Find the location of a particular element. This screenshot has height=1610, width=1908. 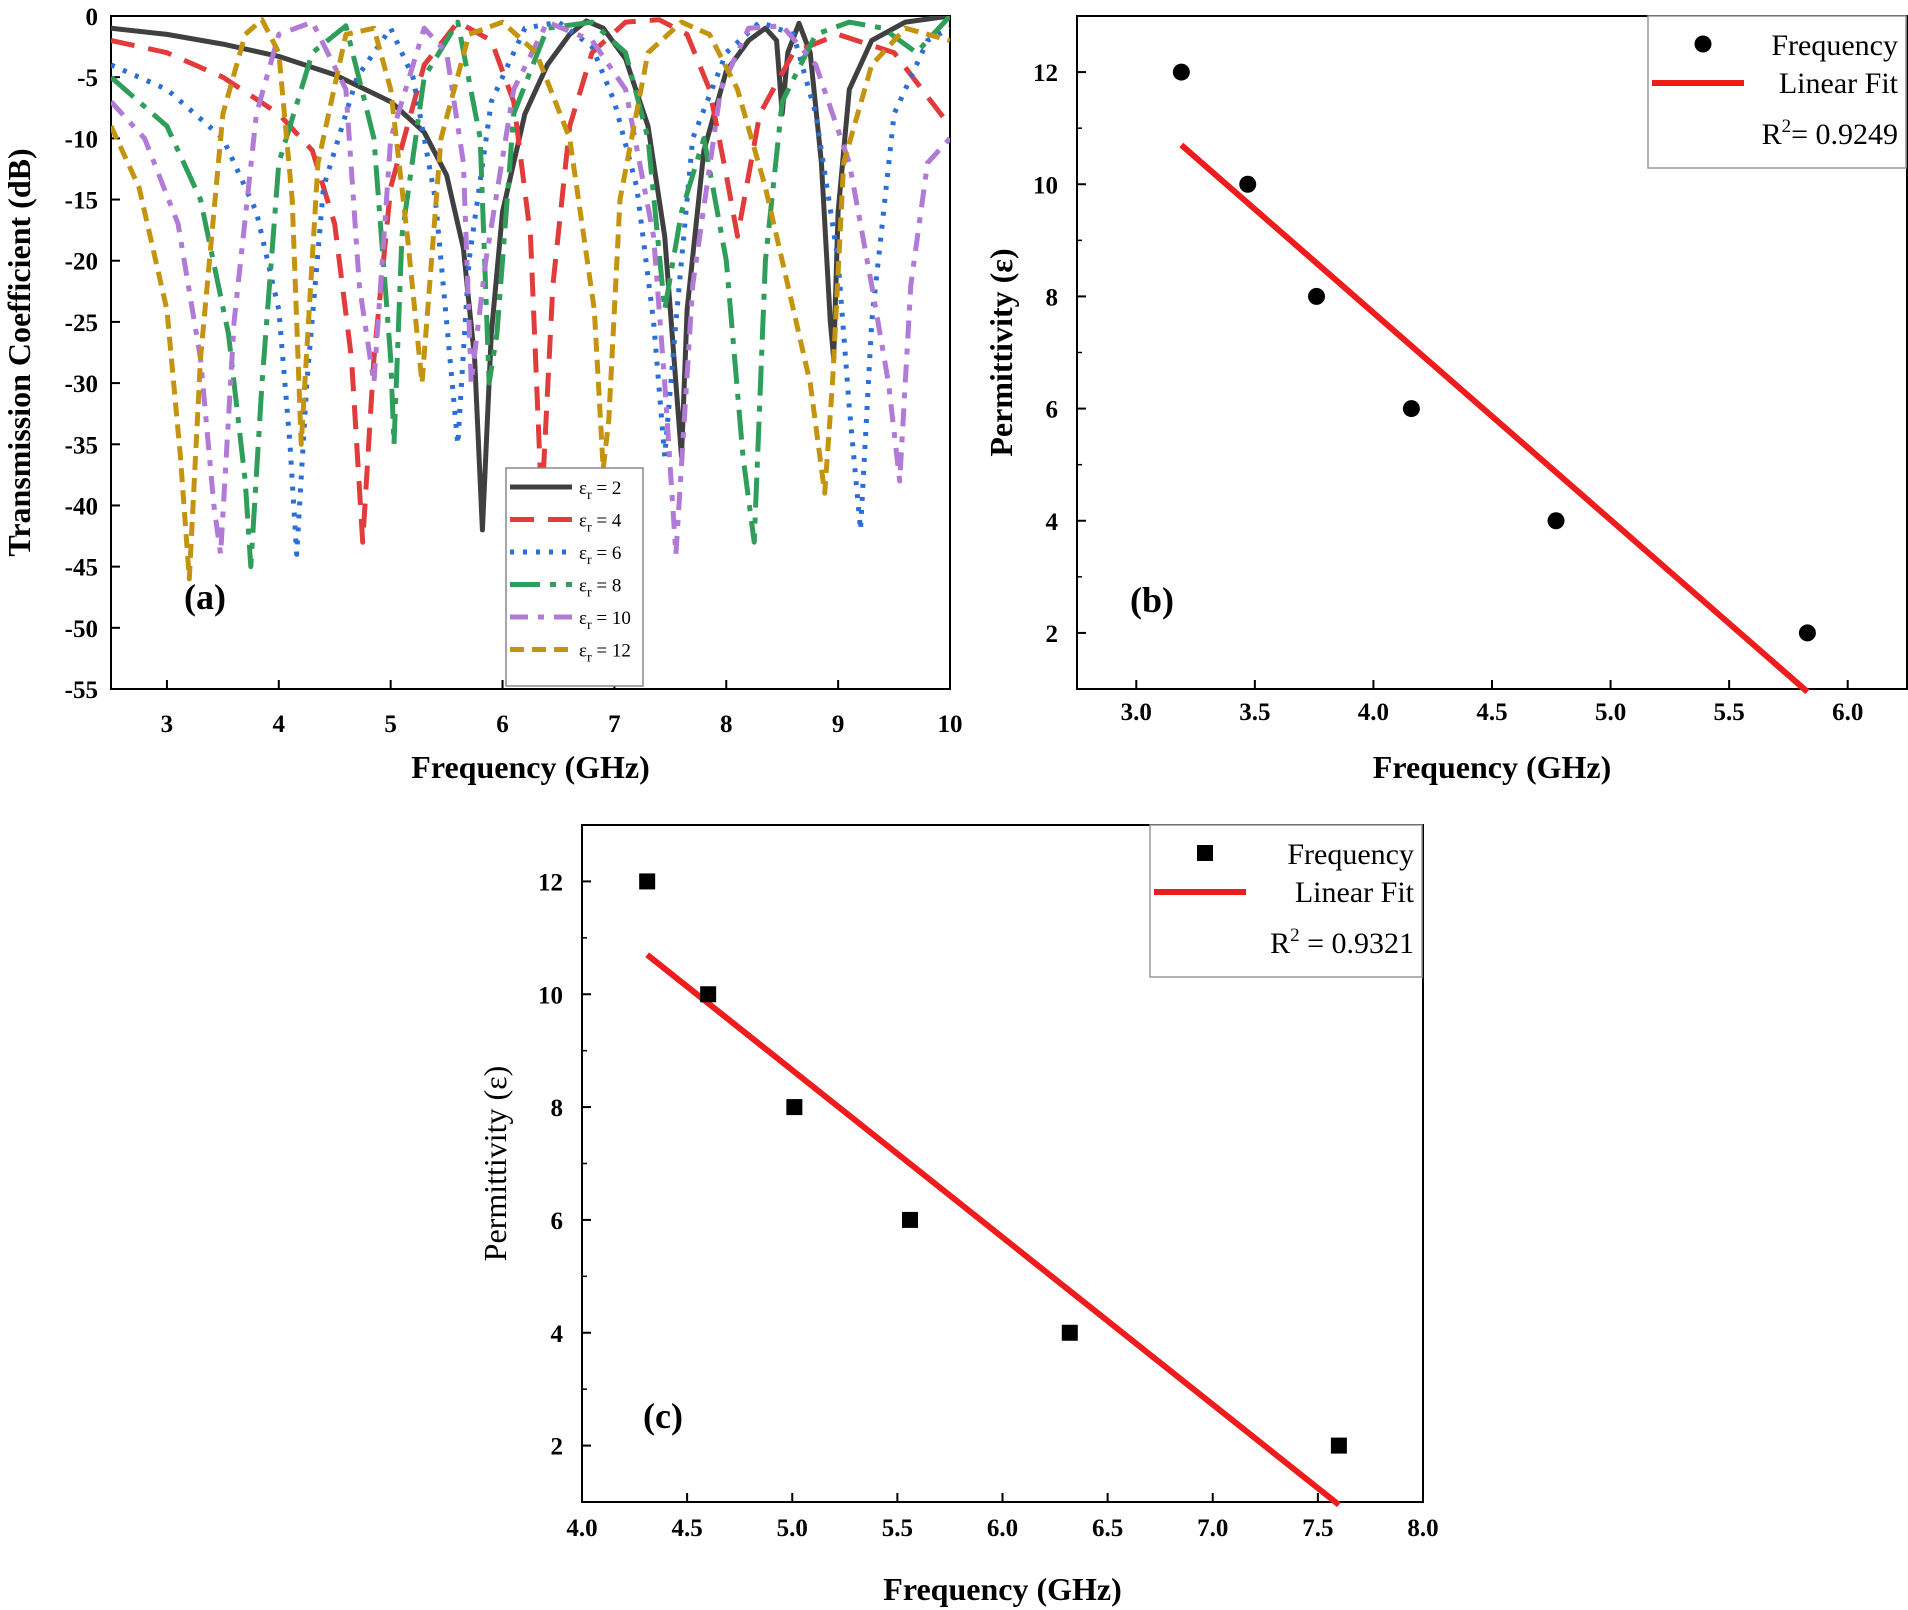

y-axis-label: Transmission Coefficient (dB) is located at coordinates (19, 352).